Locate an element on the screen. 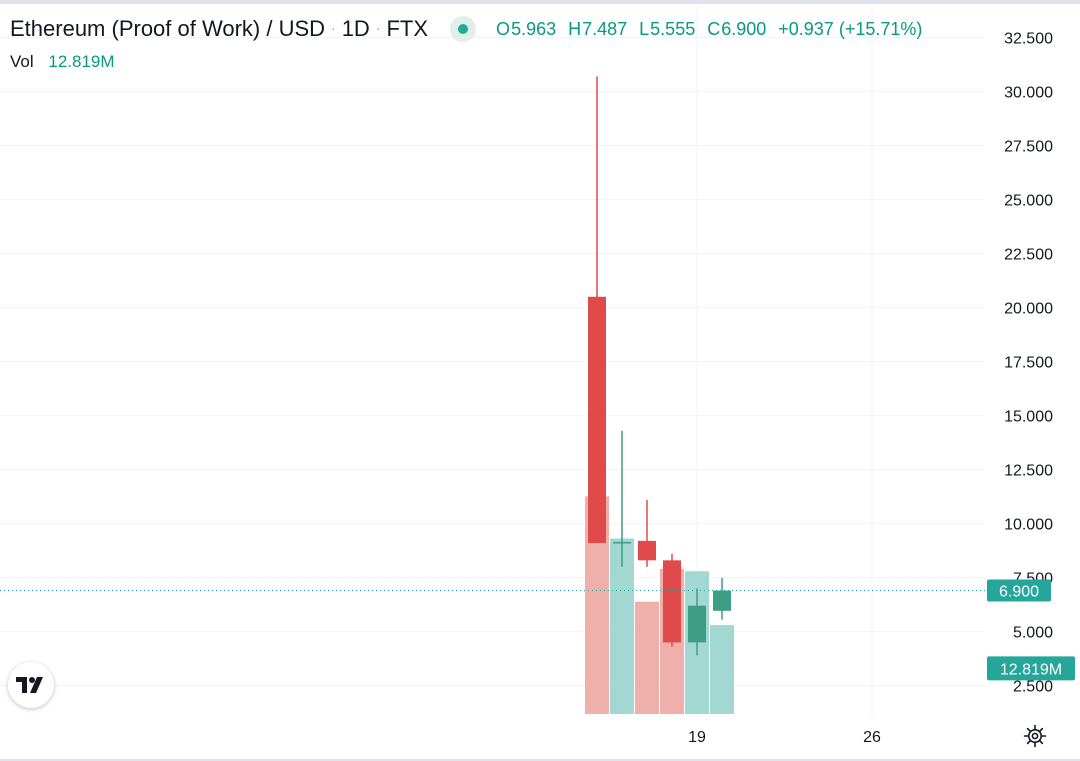  close-number: 6.900 is located at coordinates (744, 28).